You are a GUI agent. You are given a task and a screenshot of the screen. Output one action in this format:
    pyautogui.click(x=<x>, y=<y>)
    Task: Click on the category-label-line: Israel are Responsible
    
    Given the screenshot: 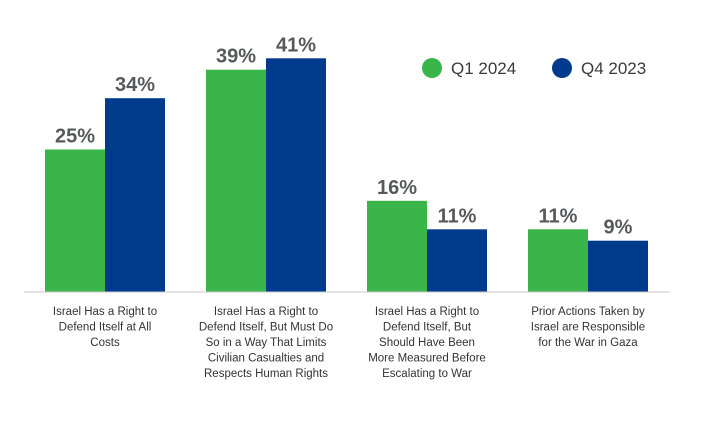 What is the action you would take?
    pyautogui.click(x=588, y=328)
    